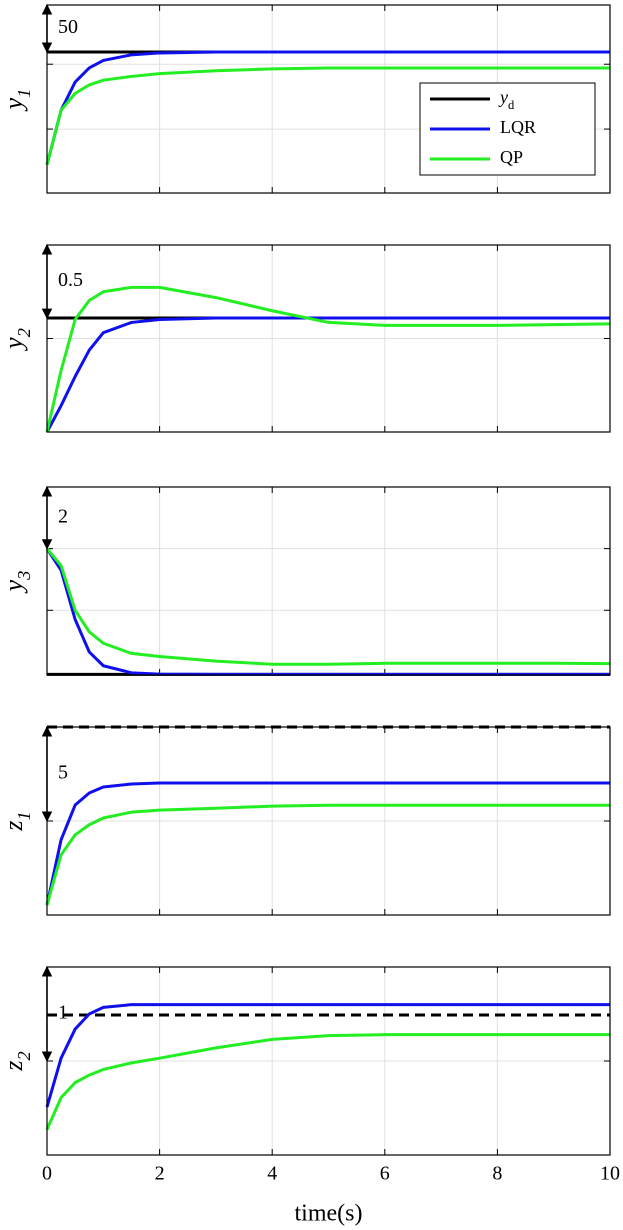  What do you see at coordinates (47, 1174) in the screenshot?
I see `x-tick-label: 0` at bounding box center [47, 1174].